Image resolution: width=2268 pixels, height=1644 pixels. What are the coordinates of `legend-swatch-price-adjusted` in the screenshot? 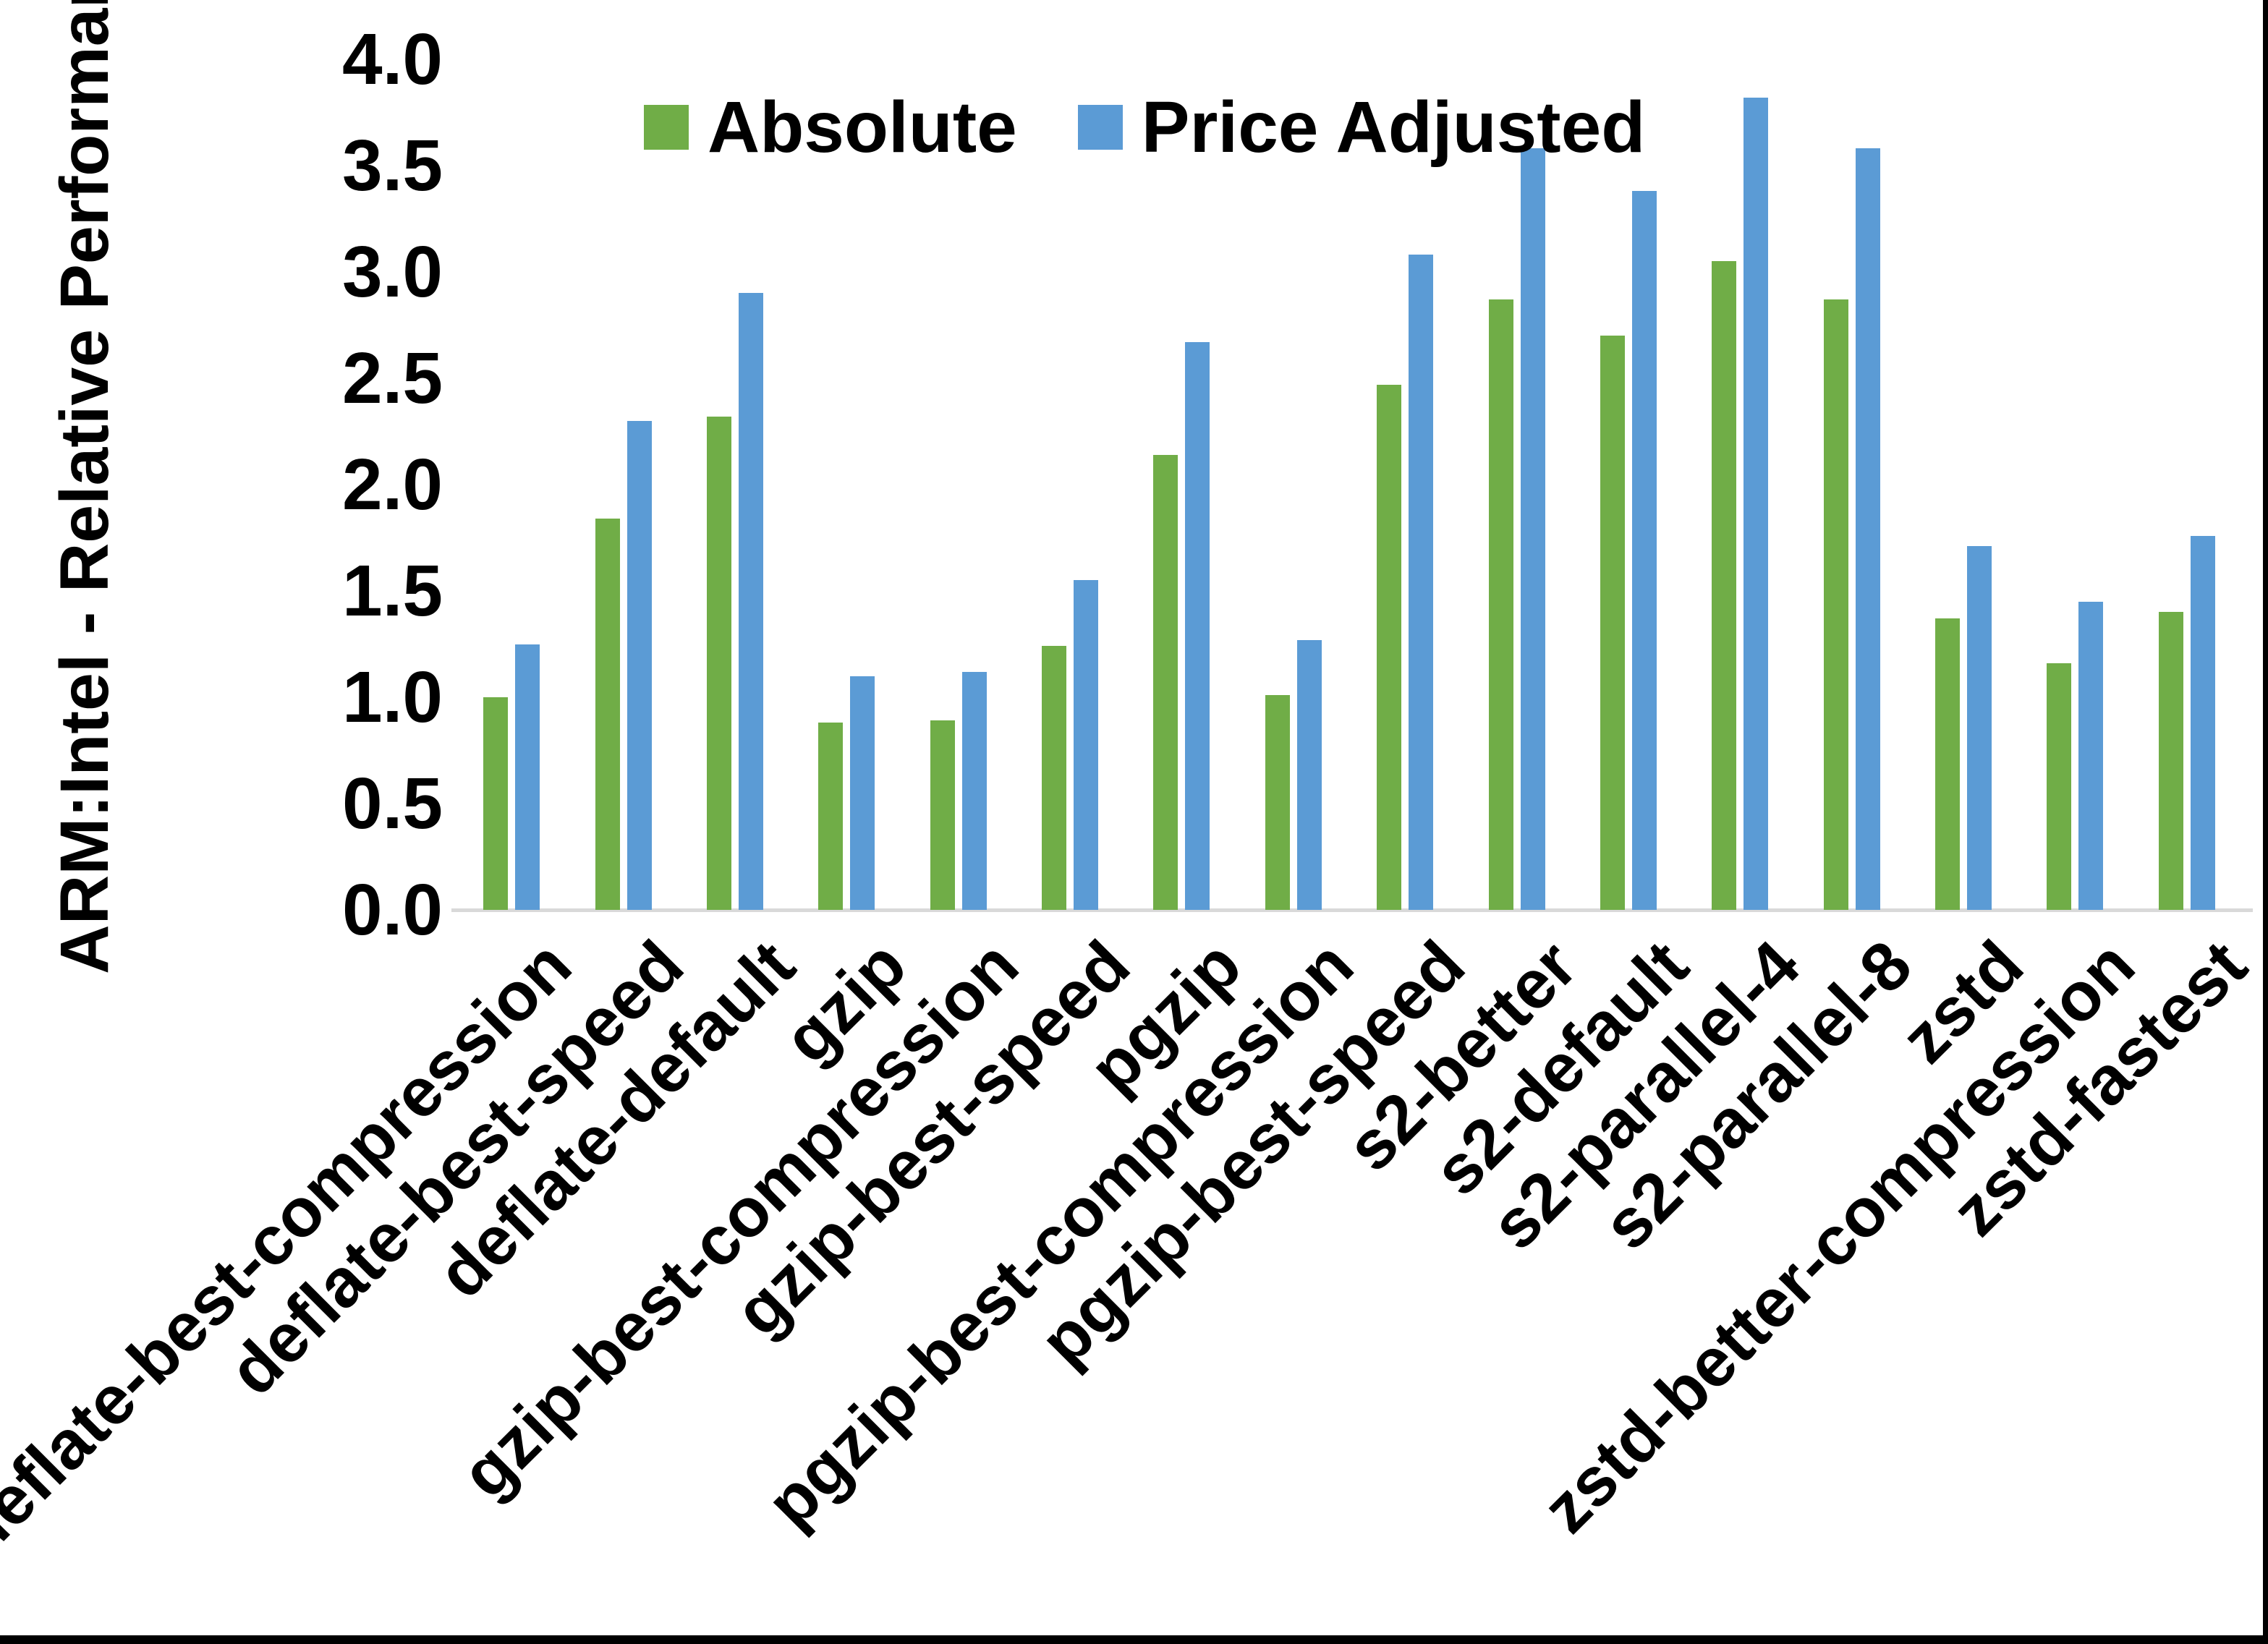 It's located at (1100, 127).